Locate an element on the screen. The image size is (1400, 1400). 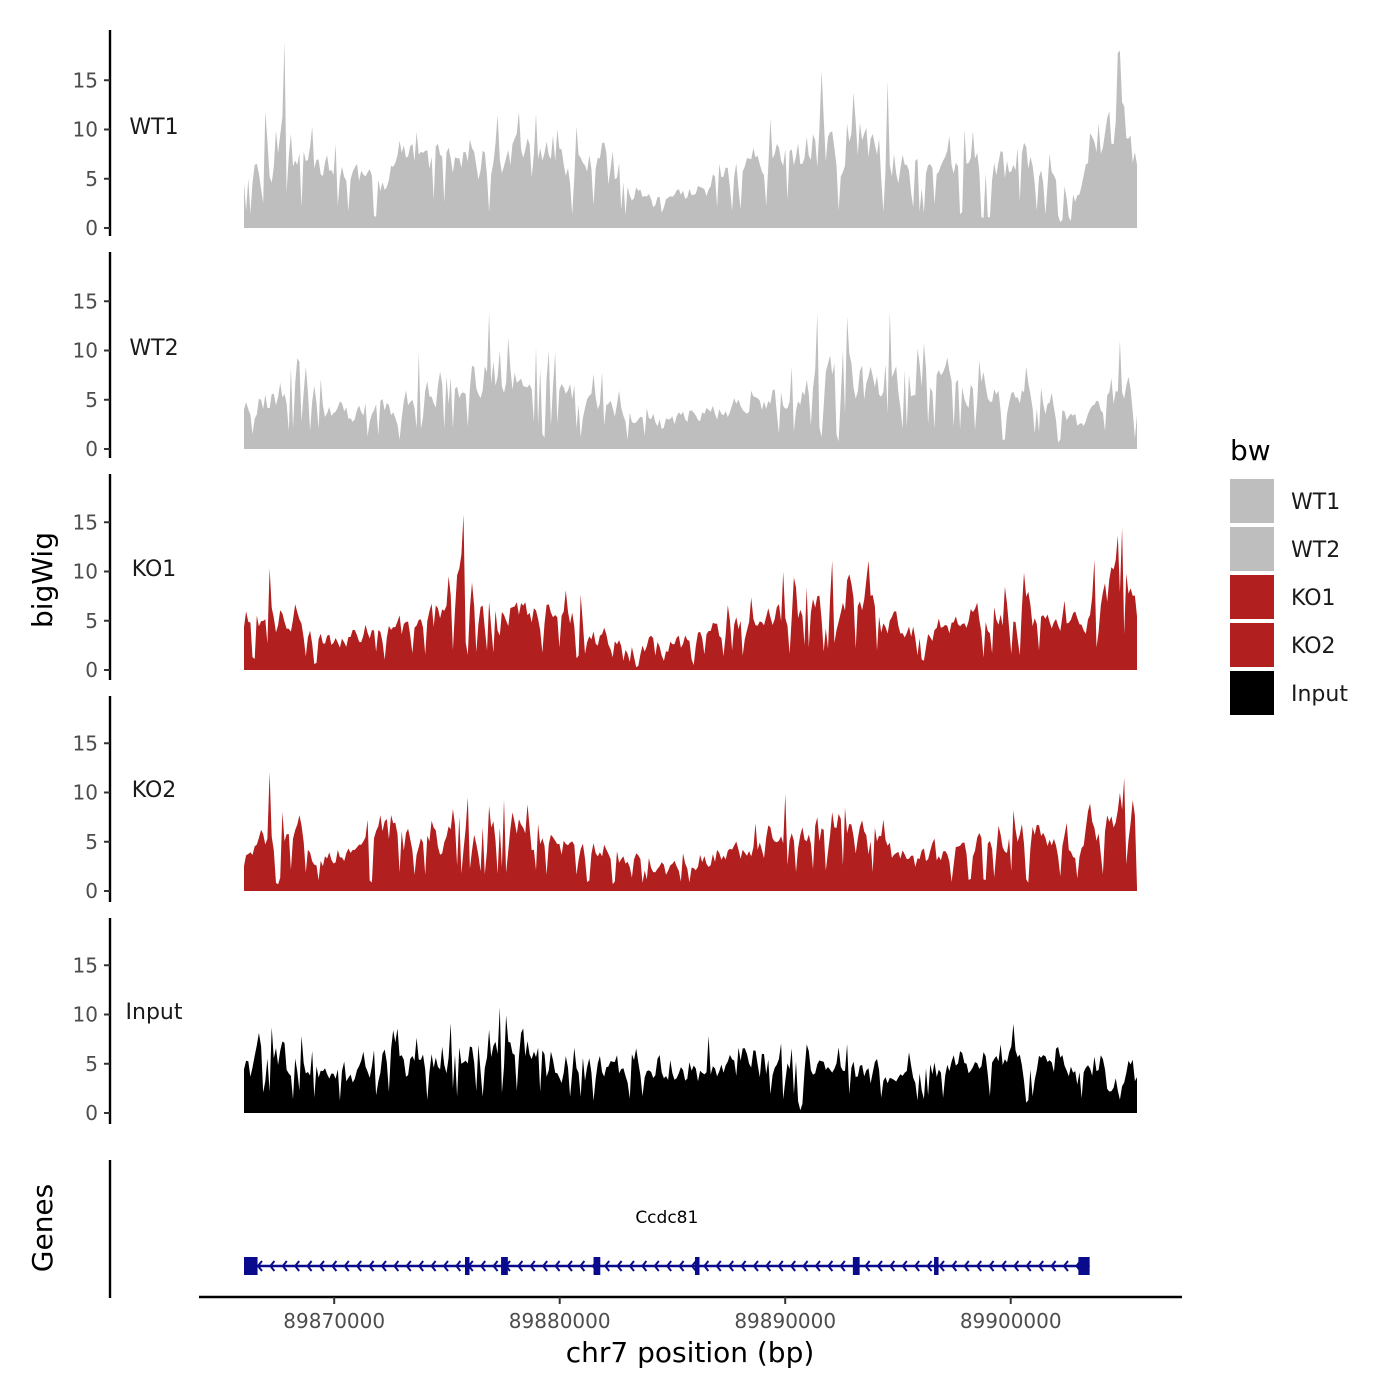
coverage-area-input is located at coordinates (690, 1060).